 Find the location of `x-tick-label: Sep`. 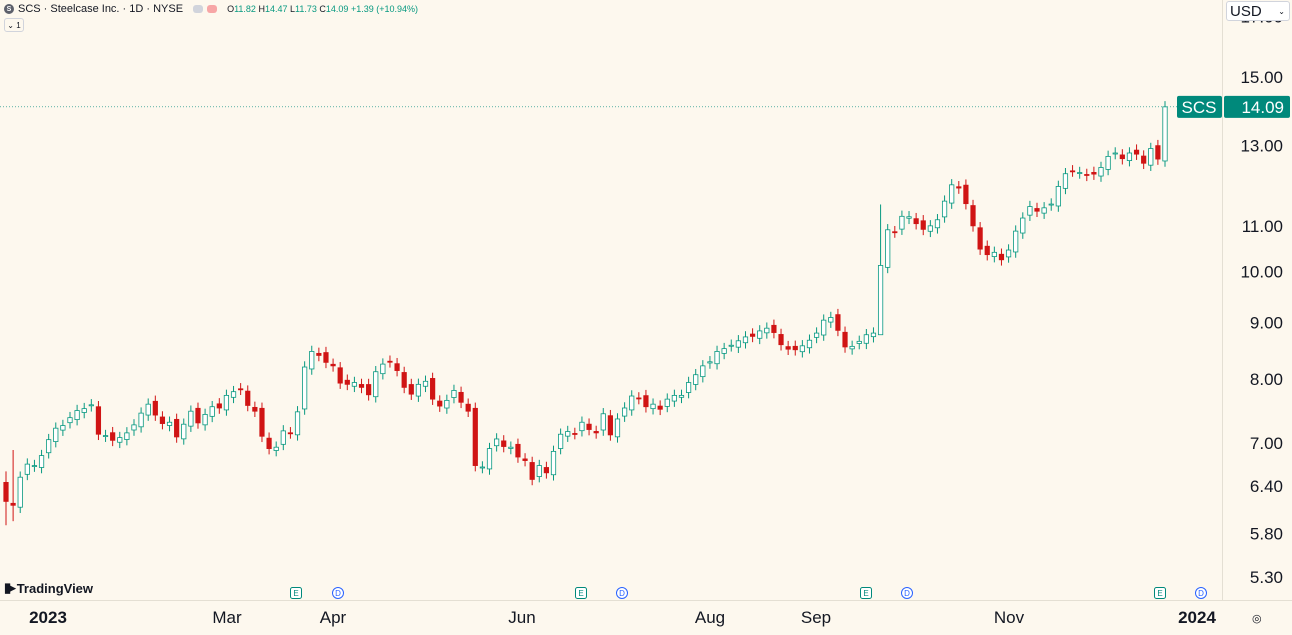

x-tick-label: Sep is located at coordinates (816, 617).